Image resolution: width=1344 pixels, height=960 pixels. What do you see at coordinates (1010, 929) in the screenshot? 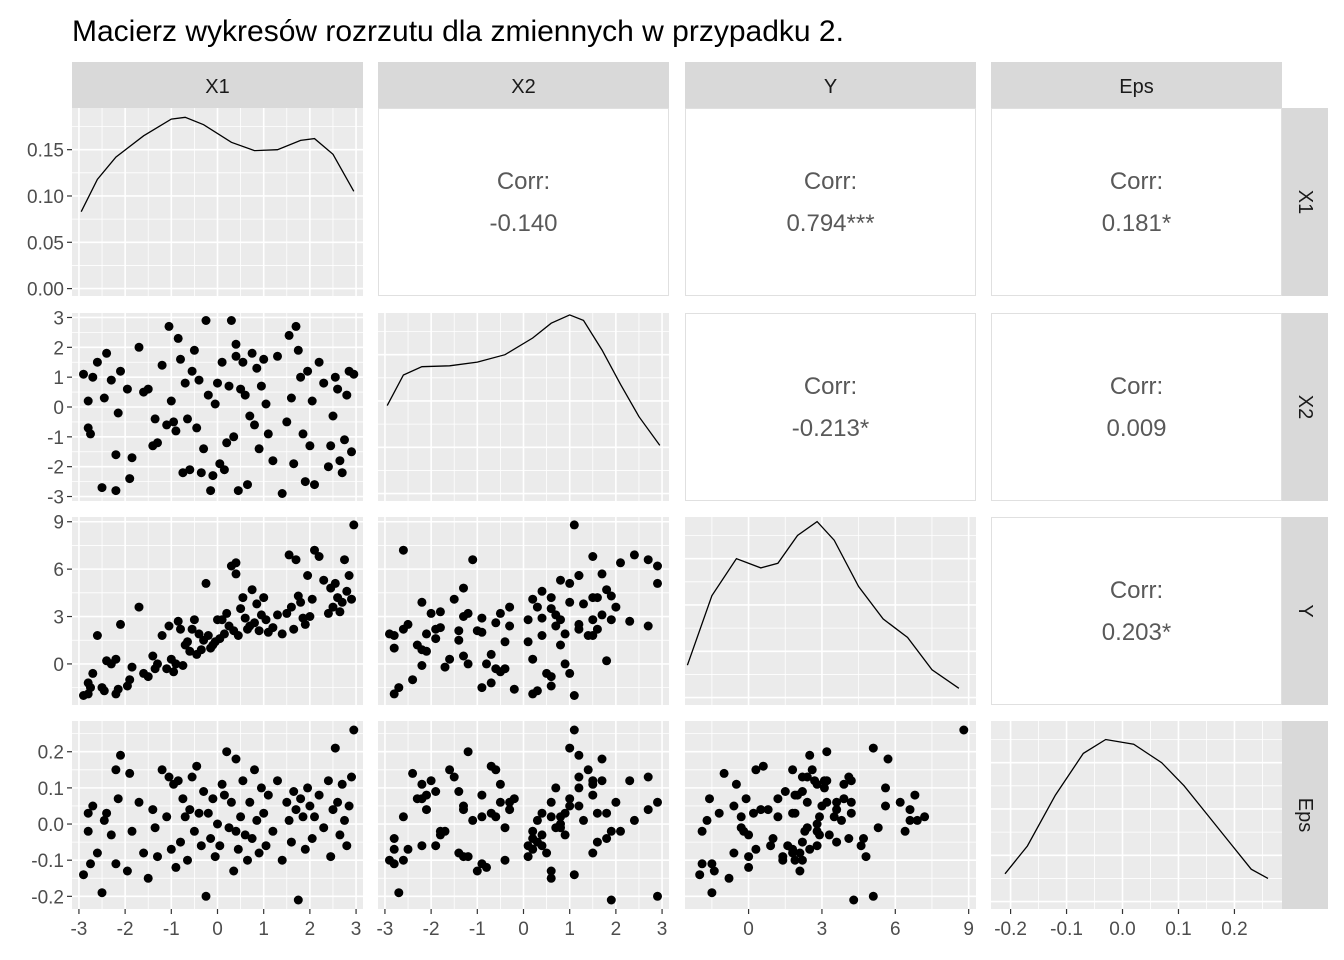
I see `x-tick-label: -0.2` at bounding box center [1010, 929].